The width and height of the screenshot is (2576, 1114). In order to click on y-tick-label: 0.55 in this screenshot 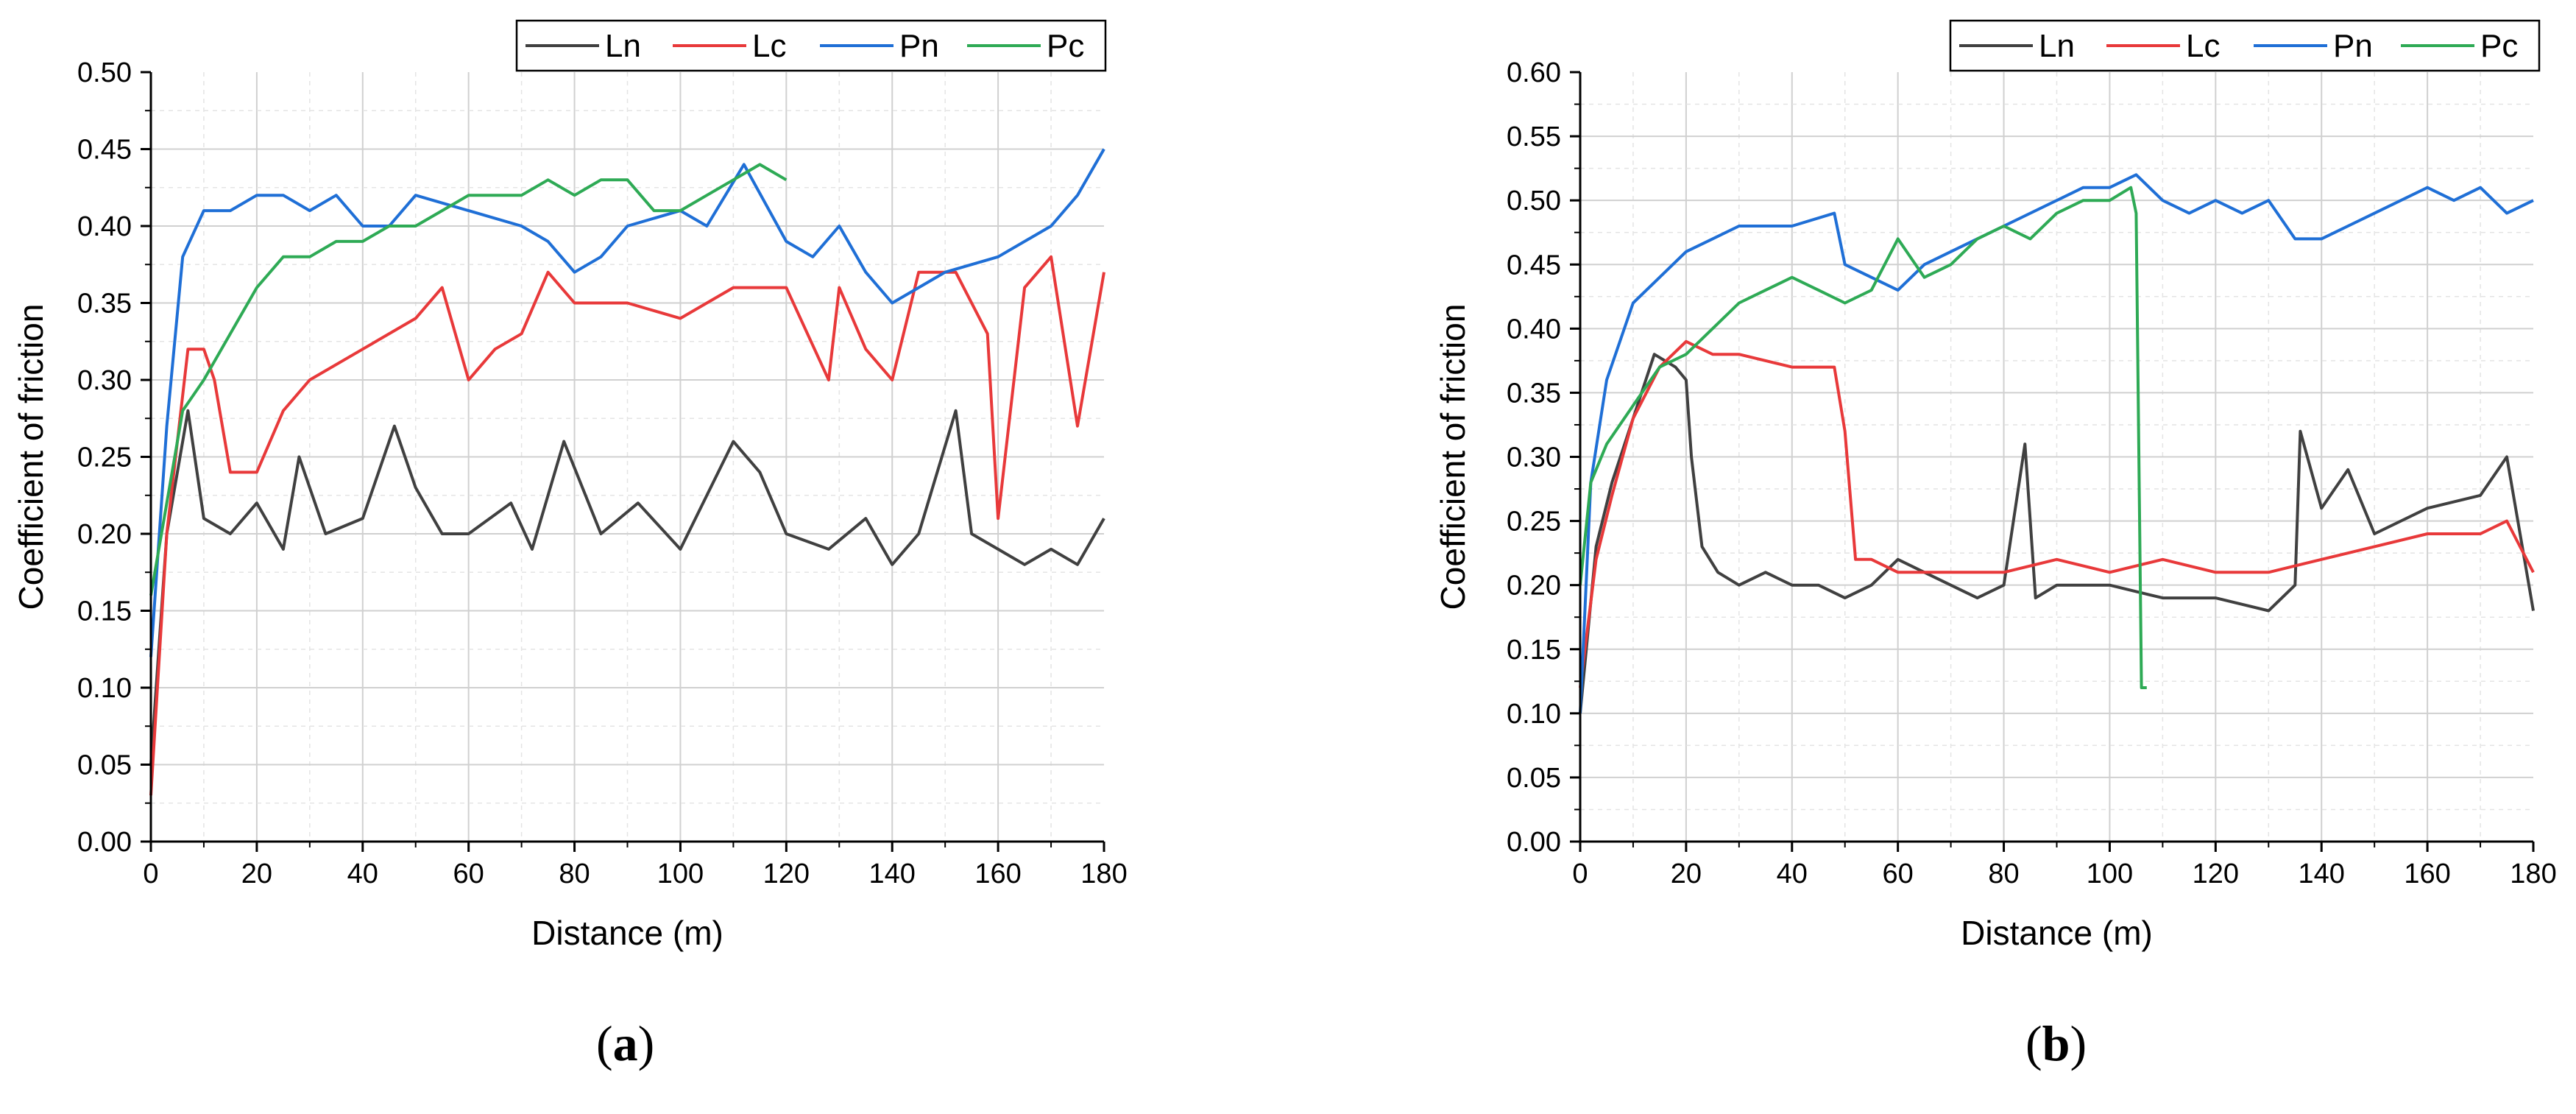, I will do `click(1534, 136)`.